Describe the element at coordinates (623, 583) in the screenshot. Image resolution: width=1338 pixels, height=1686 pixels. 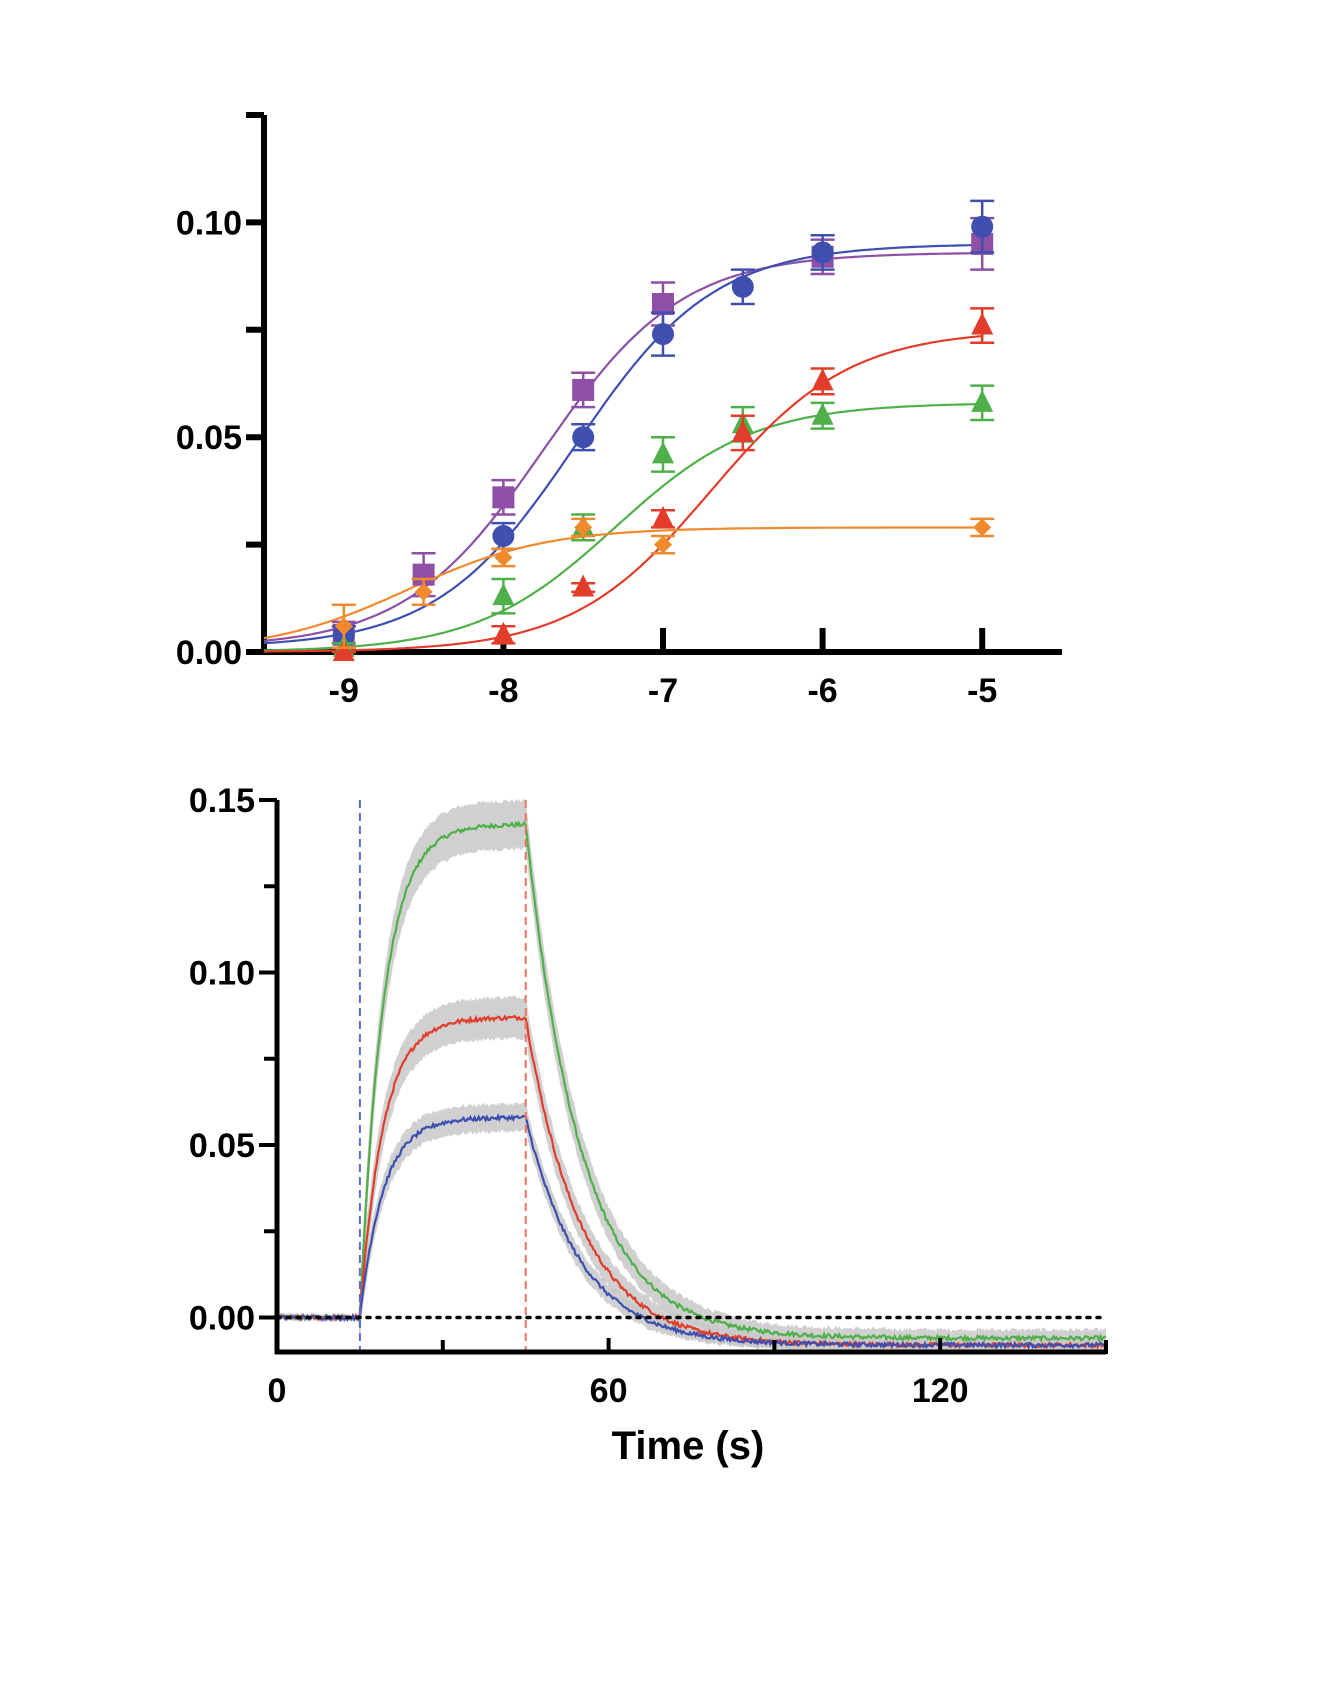
I see `fit-curve-orange` at that location.